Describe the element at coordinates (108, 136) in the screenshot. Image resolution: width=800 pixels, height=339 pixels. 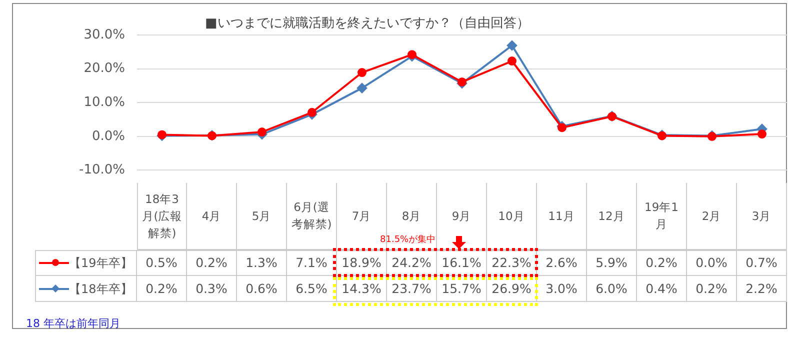
I see `y-tick-label: 0.0%` at that location.